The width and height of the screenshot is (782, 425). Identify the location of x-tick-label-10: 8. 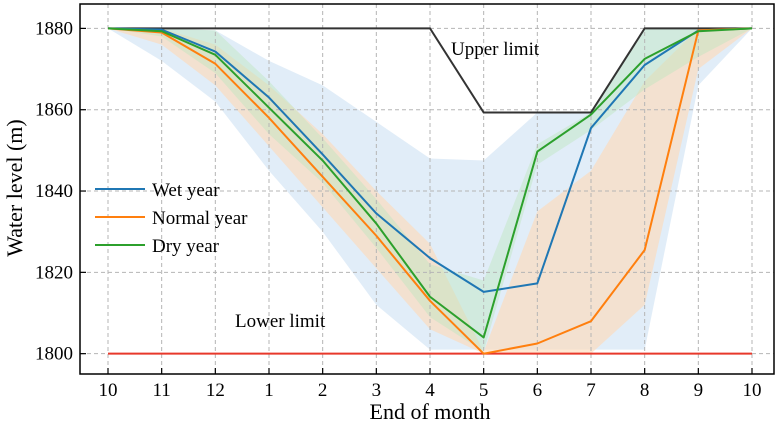
(645, 390).